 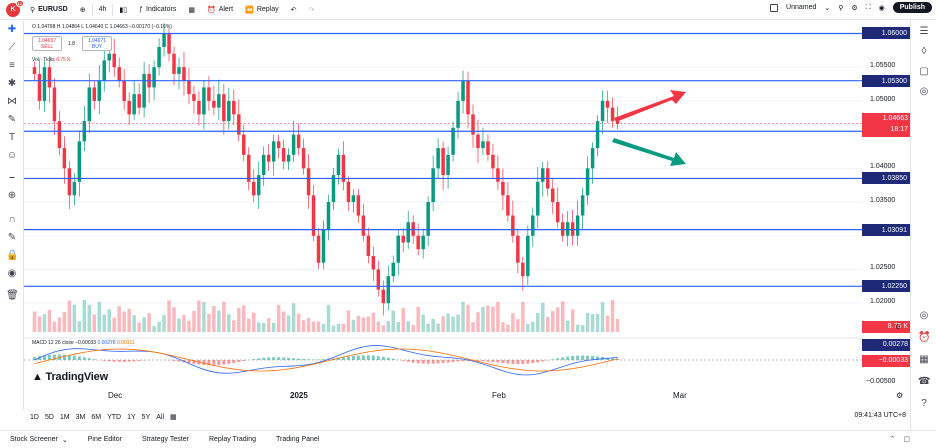 What do you see at coordinates (123, 10) in the screenshot?
I see `chart-type-button: ▮▯` at bounding box center [123, 10].